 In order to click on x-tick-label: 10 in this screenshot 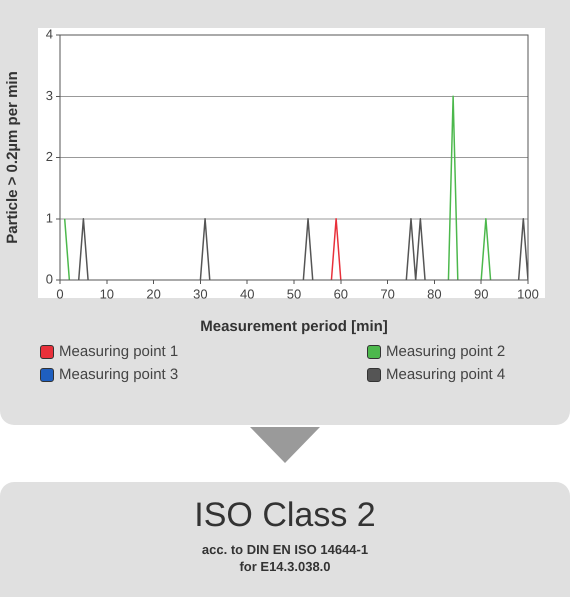, I will do `click(107, 294)`.